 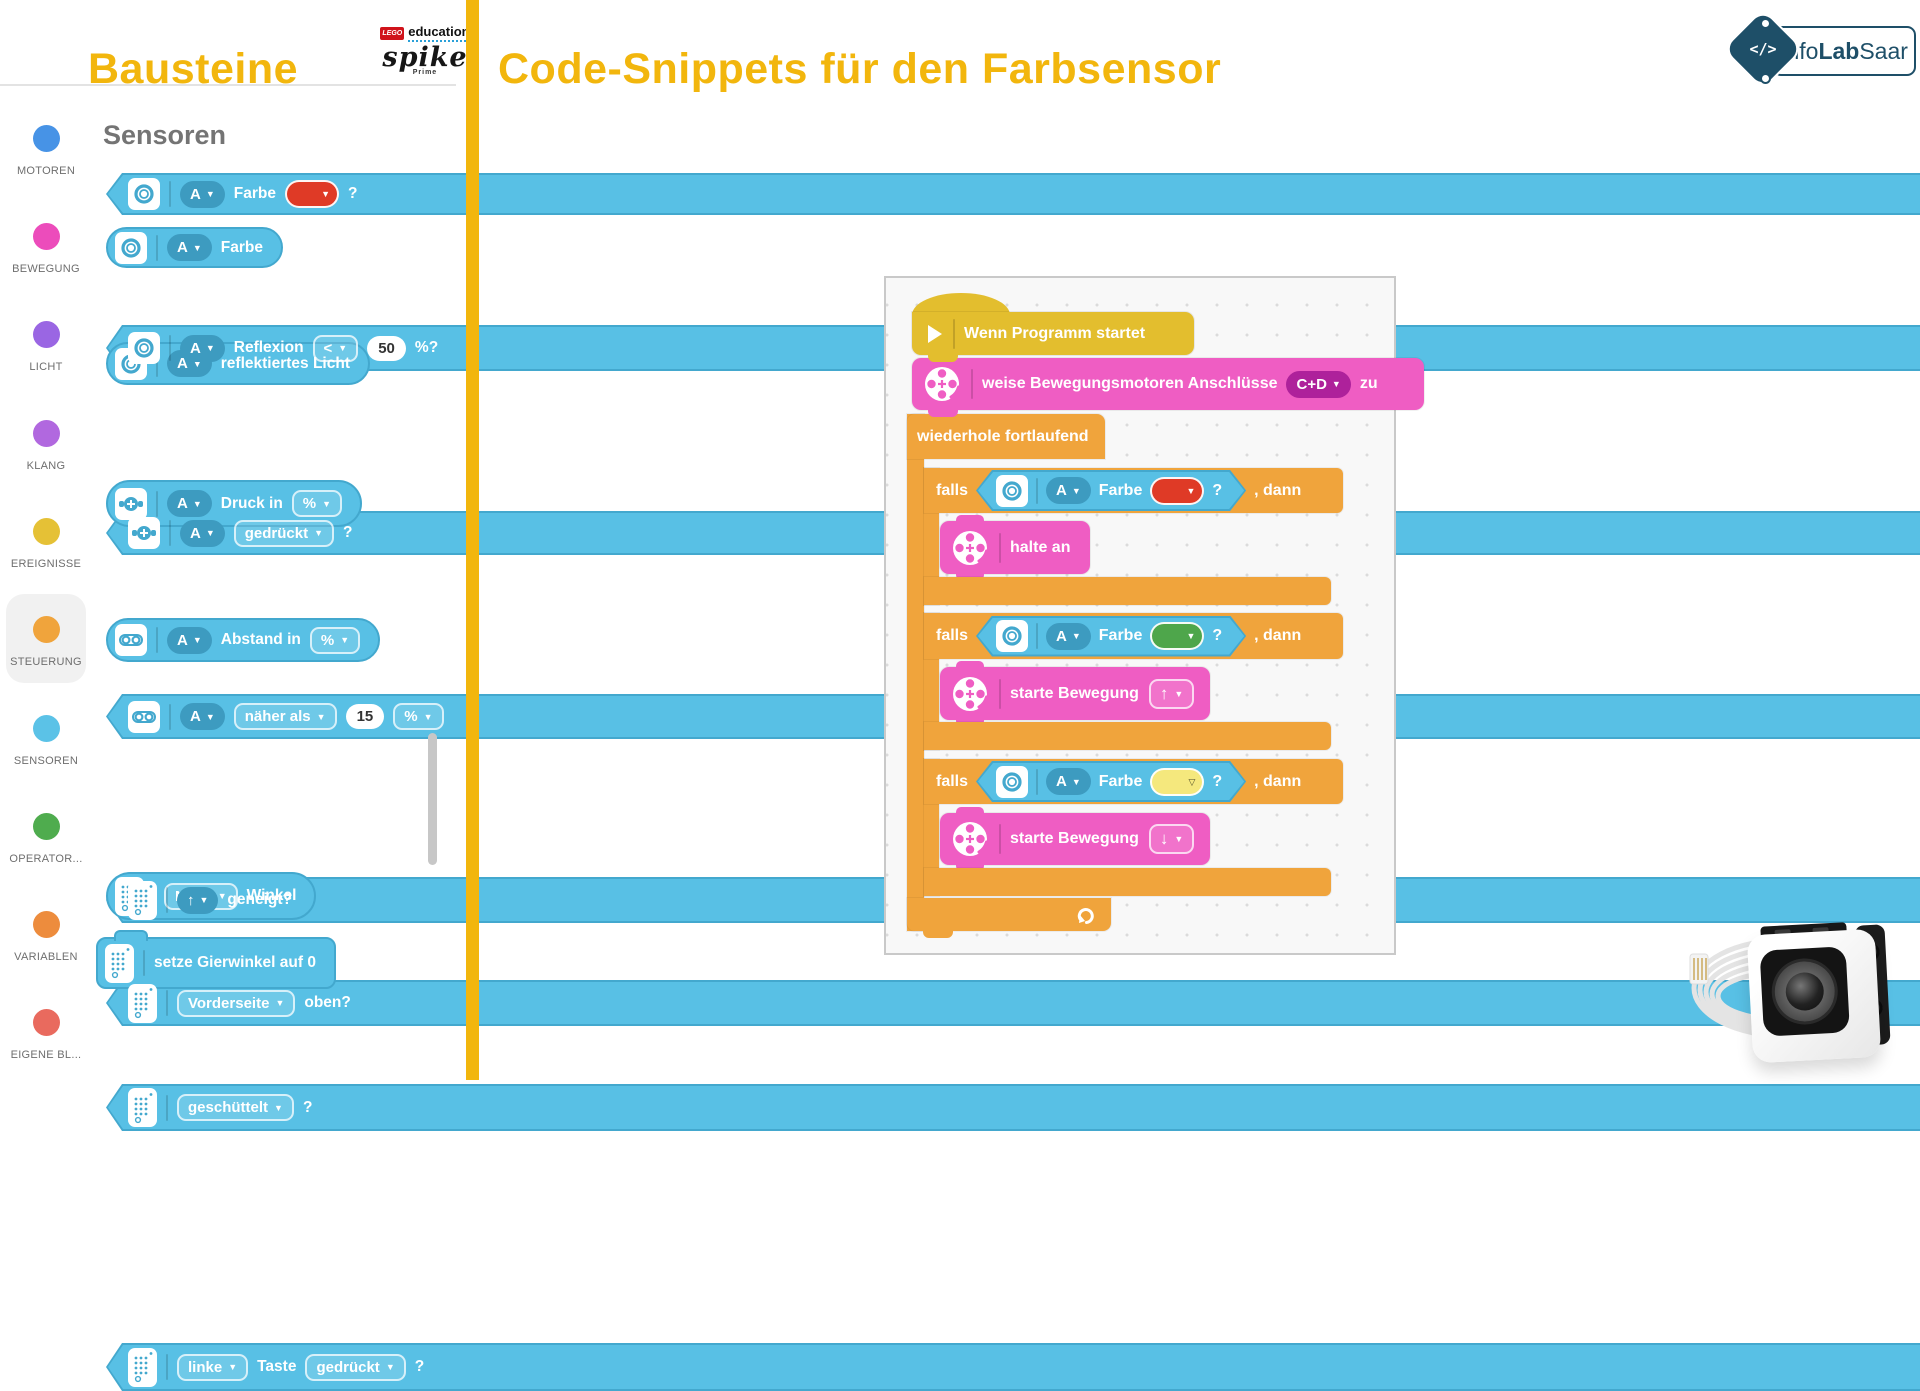 What do you see at coordinates (235, 1107) in the screenshot?
I see `gesture-dropdown: geschüttelt ▼` at bounding box center [235, 1107].